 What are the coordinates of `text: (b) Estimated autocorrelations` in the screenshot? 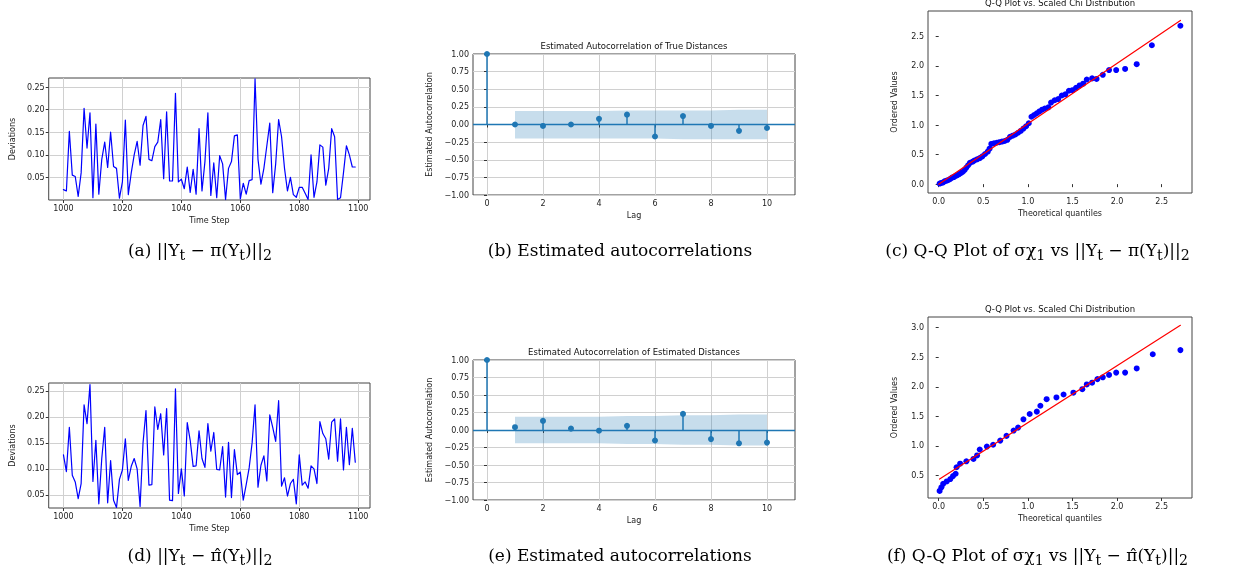 It's located at (620, 250).